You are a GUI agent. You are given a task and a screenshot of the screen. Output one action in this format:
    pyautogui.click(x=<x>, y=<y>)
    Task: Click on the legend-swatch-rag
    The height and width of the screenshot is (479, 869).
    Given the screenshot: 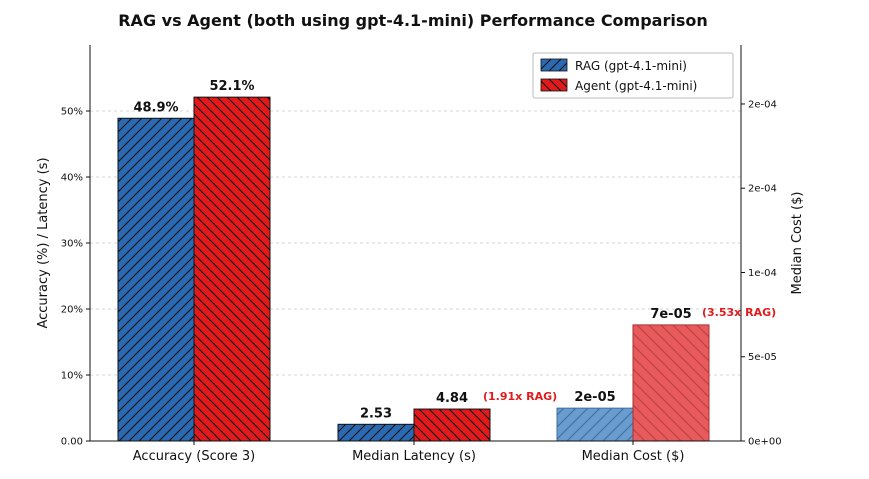 What is the action you would take?
    pyautogui.click(x=554, y=65)
    